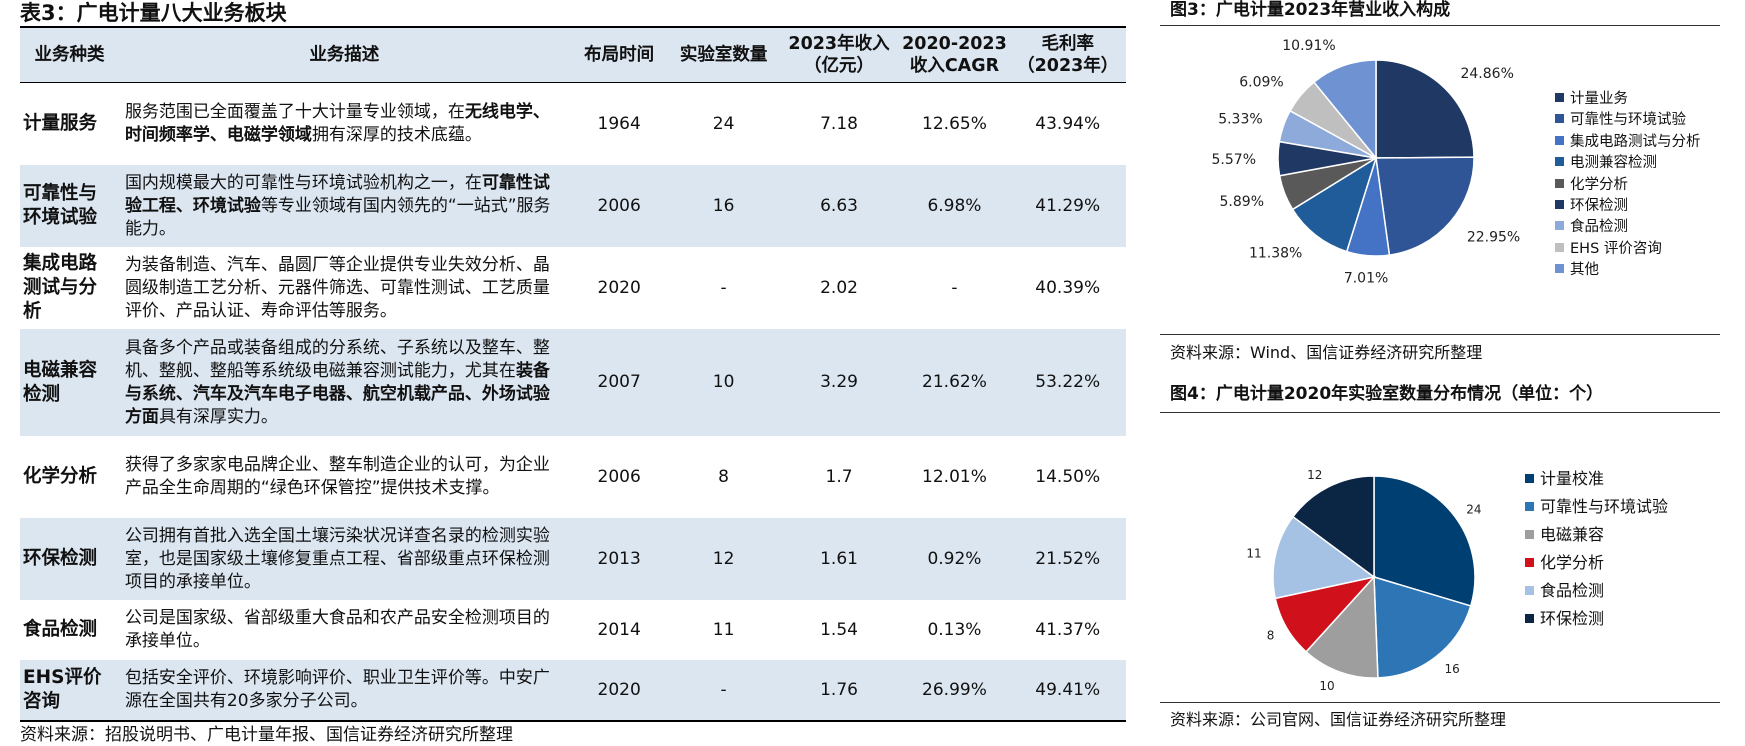  I want to click on lab-count: 8, so click(723, 476).